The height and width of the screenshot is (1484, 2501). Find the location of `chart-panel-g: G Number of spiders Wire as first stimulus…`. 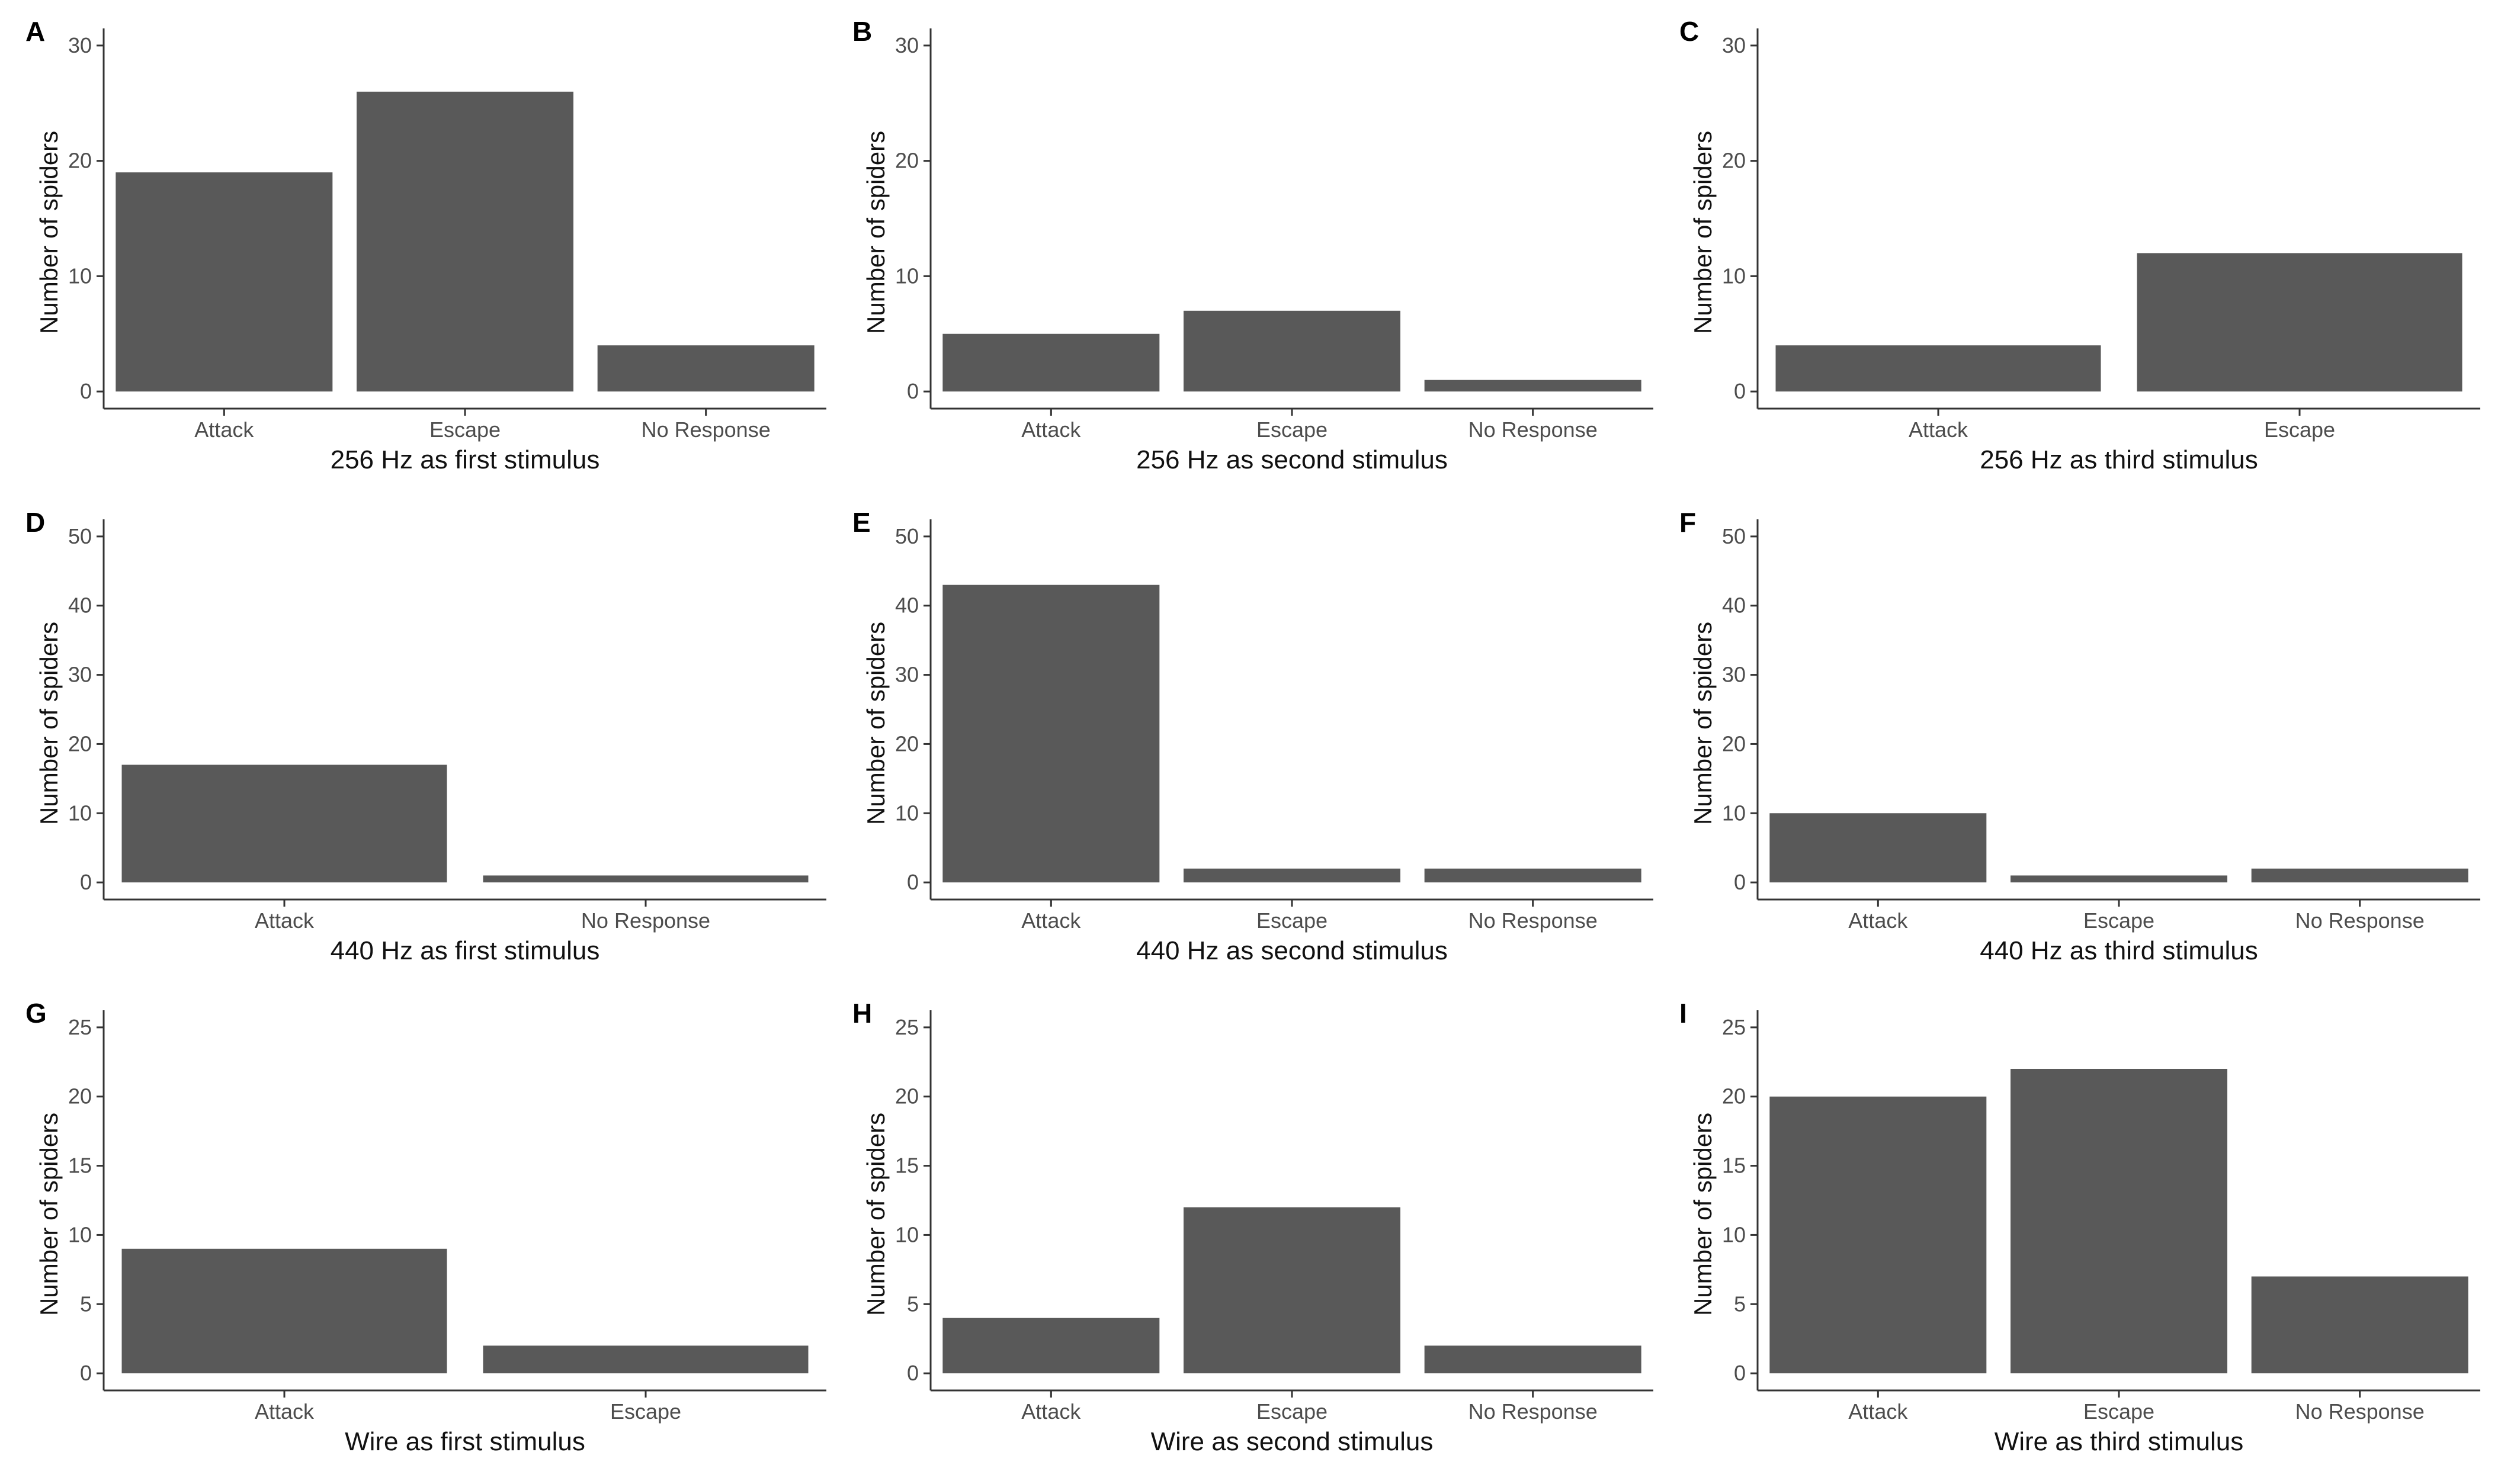

chart-panel-g: G Number of spiders Wire as first stimulus… is located at coordinates (423, 1238).